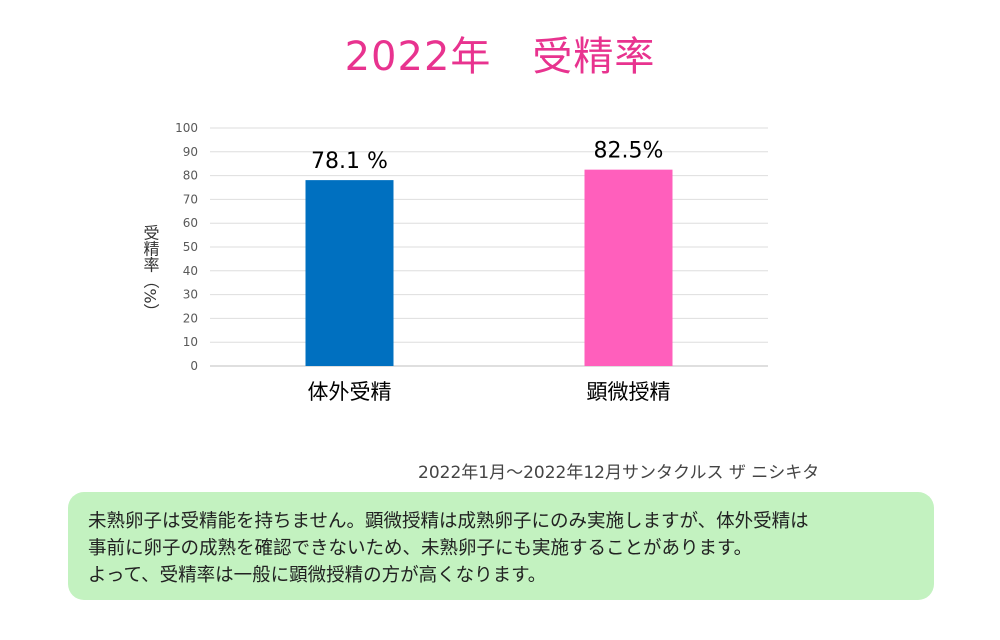 The height and width of the screenshot is (640, 1000). Describe the element at coordinates (190, 247) in the screenshot. I see `y-tick-label: 50` at that location.